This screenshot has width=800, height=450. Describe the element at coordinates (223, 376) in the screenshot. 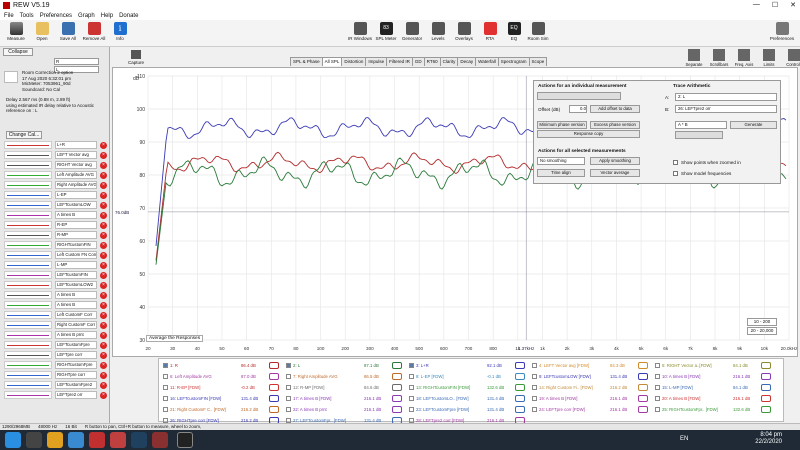

I see `legend-item: 6: Left Amplitude AVG 87.0 dB` at that location.